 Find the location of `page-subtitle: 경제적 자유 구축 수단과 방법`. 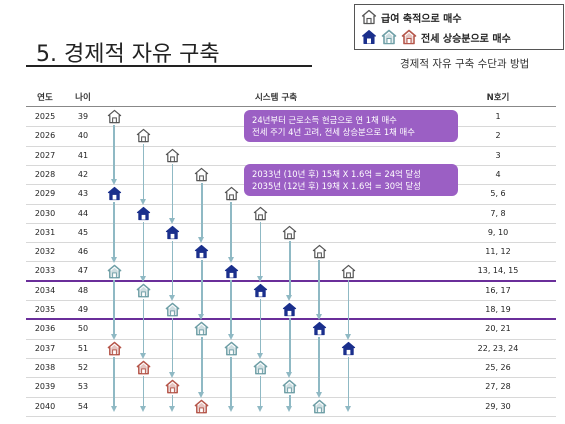

page-subtitle: 경제적 자유 구축 수단과 방법 is located at coordinates (465, 64).